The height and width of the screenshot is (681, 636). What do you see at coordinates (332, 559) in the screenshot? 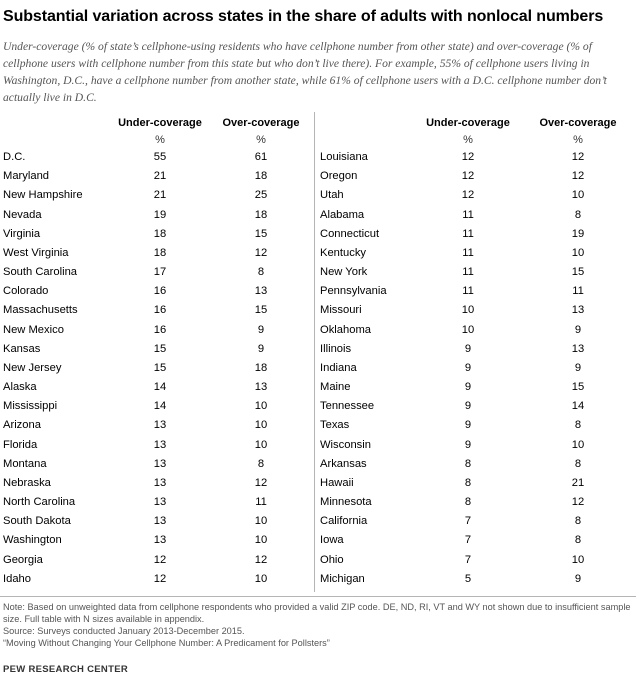
I see `state-name: Ohio` at bounding box center [332, 559].